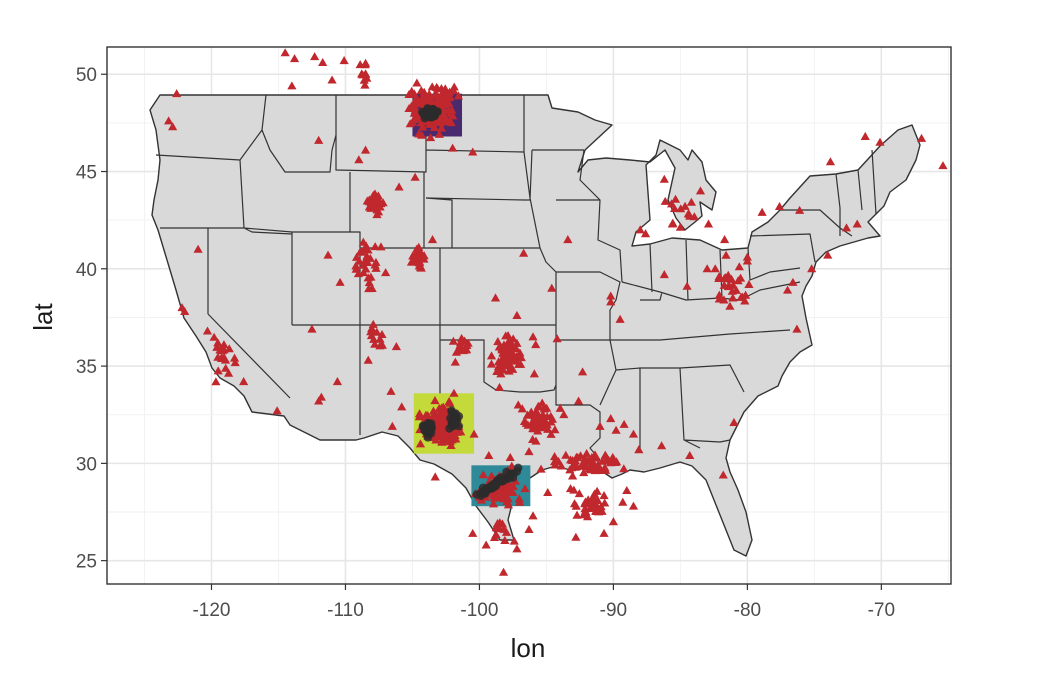 This screenshot has width=1037, height=685. Describe the element at coordinates (86, 464) in the screenshot. I see `y-tick-label: 30` at that location.